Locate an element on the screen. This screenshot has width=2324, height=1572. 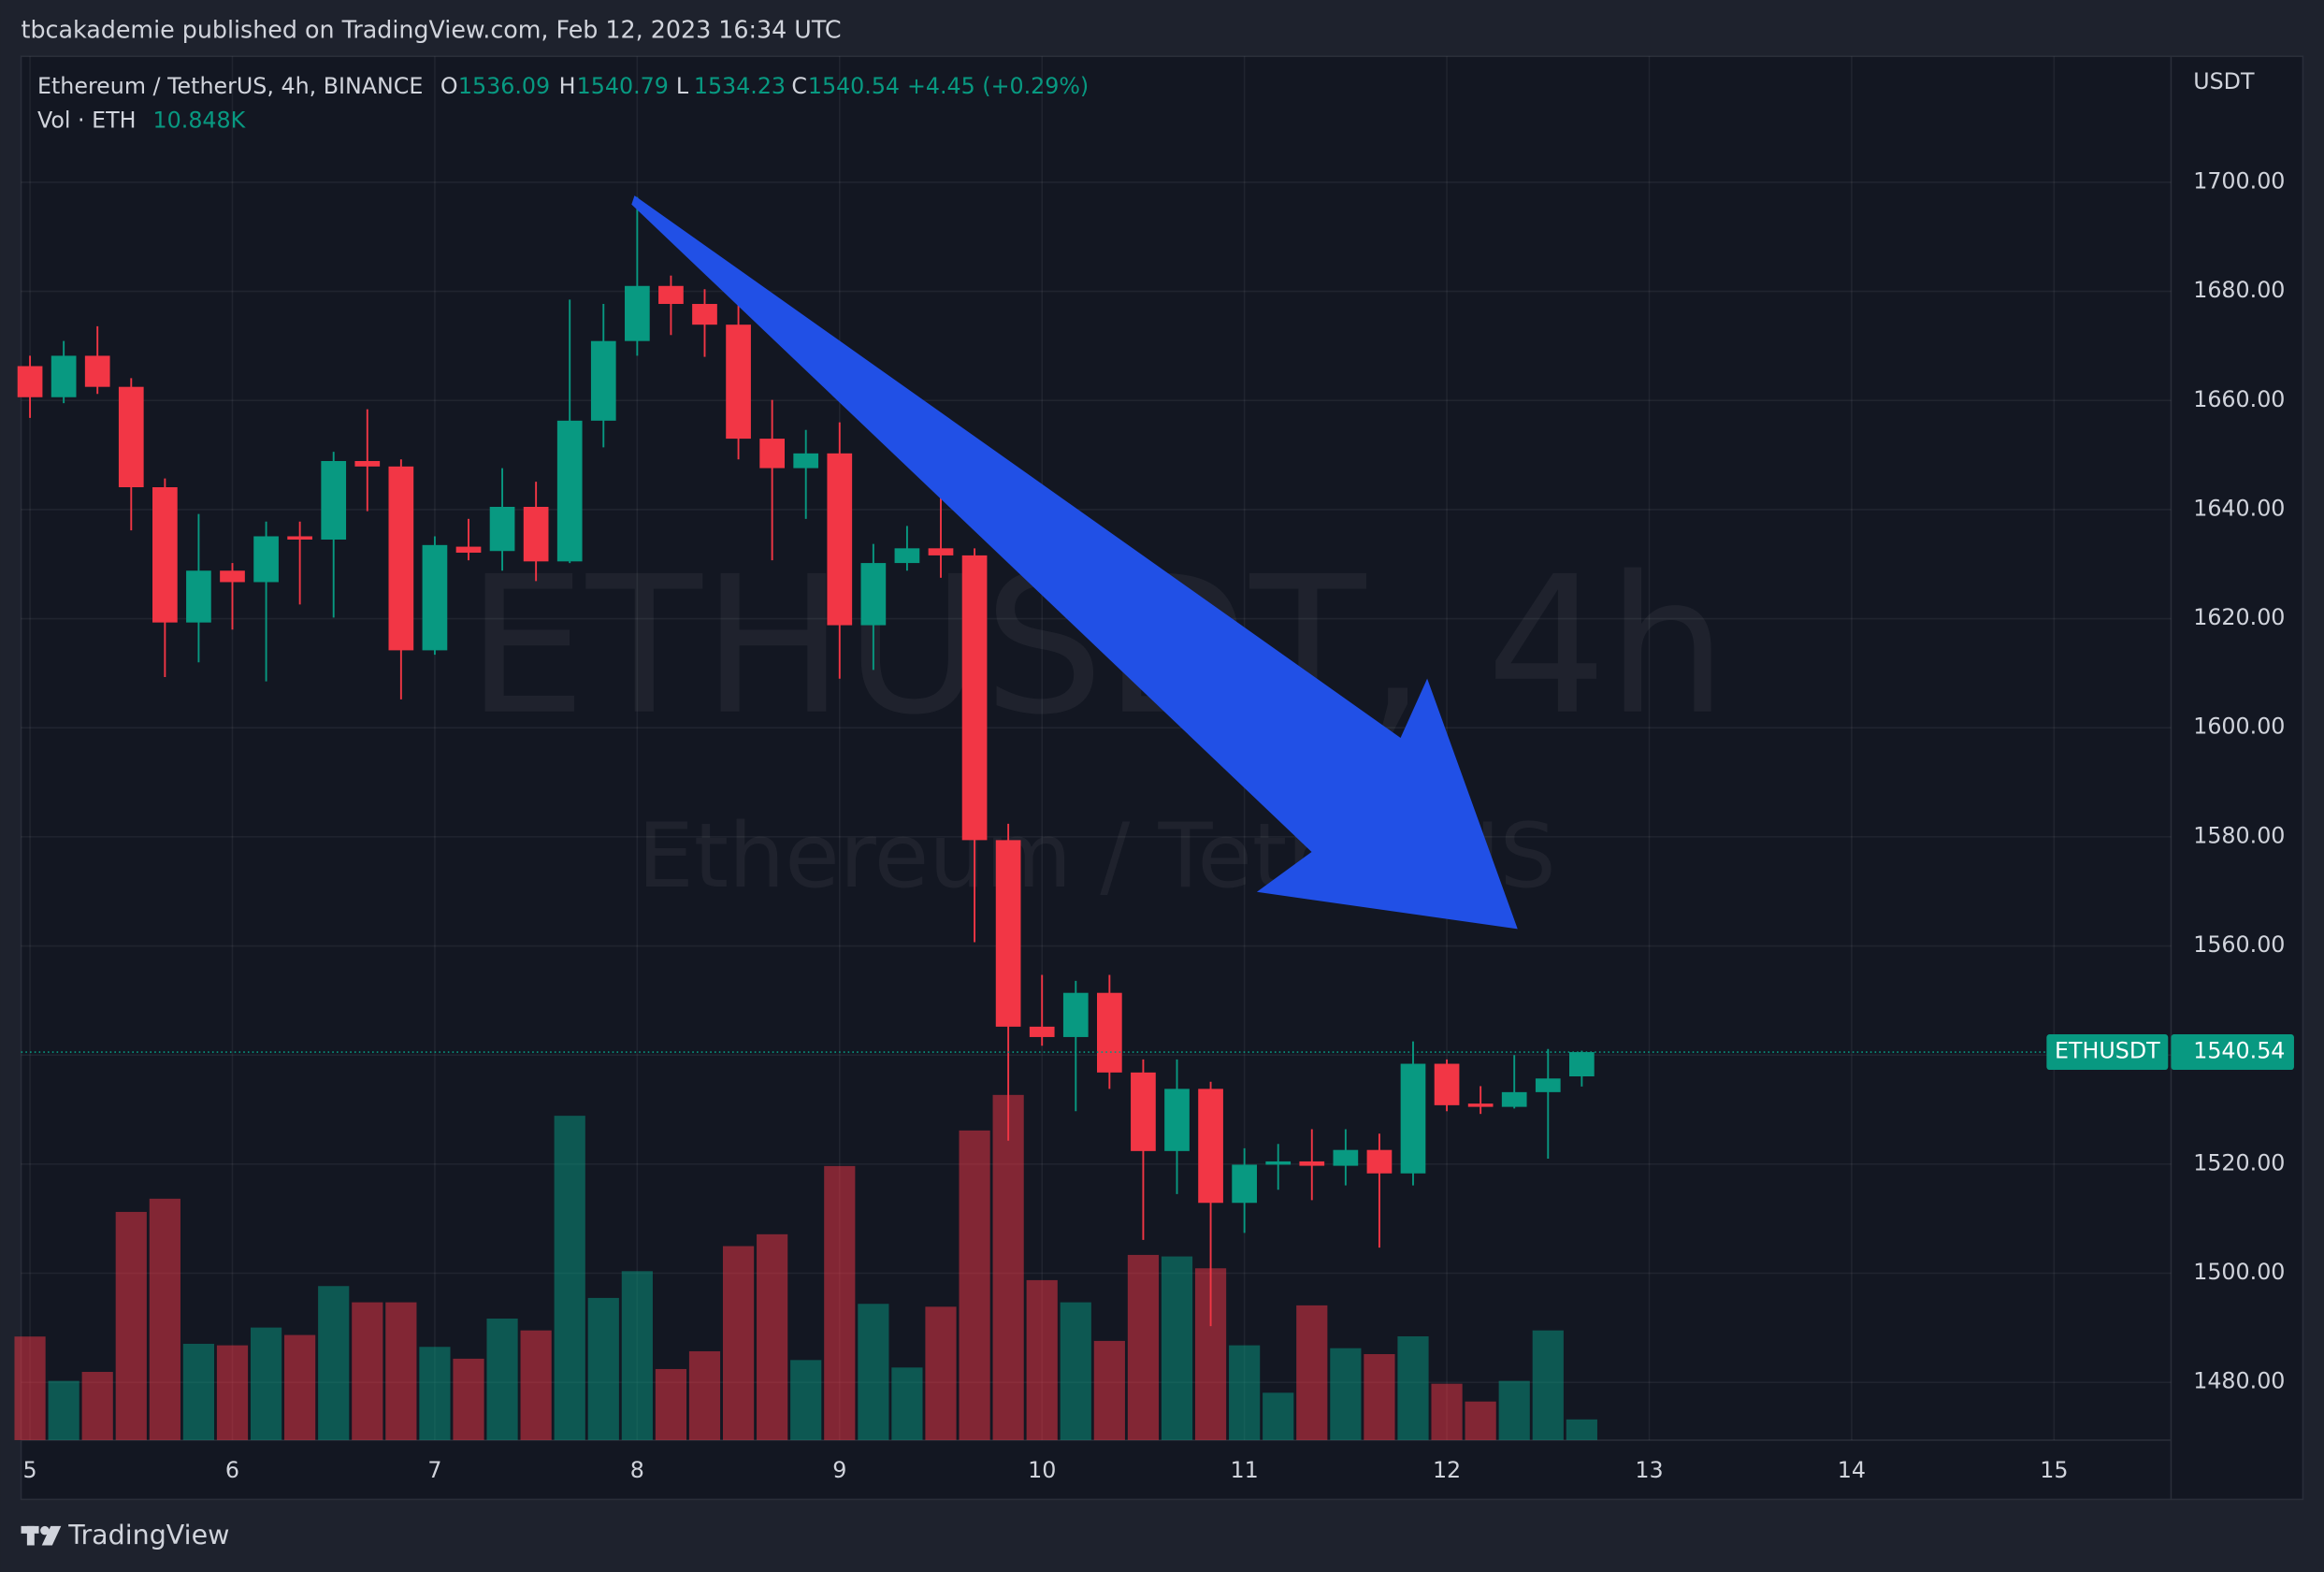
brand: TradingView is located at coordinates (148, 1535).